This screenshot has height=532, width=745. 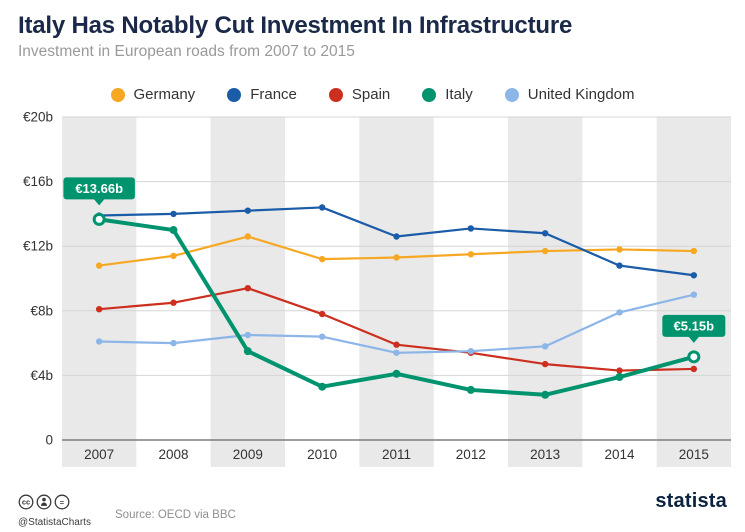 I want to click on point-italy-2013, so click(x=545, y=394).